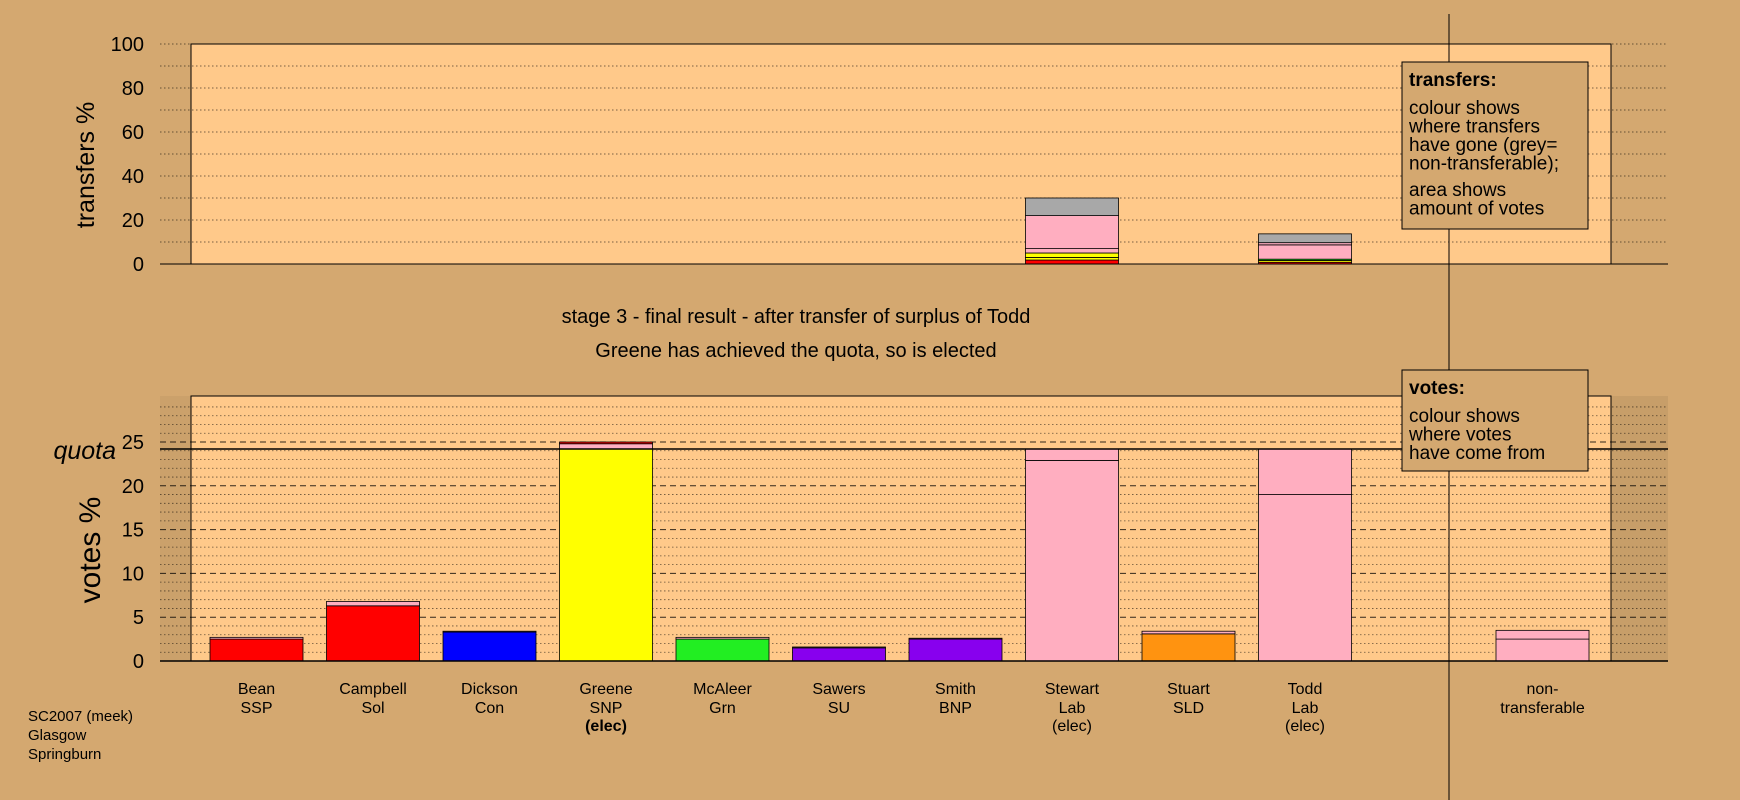 The height and width of the screenshot is (800, 1740). Describe the element at coordinates (372, 708) in the screenshot. I see `candidate-party-label: Sol` at that location.